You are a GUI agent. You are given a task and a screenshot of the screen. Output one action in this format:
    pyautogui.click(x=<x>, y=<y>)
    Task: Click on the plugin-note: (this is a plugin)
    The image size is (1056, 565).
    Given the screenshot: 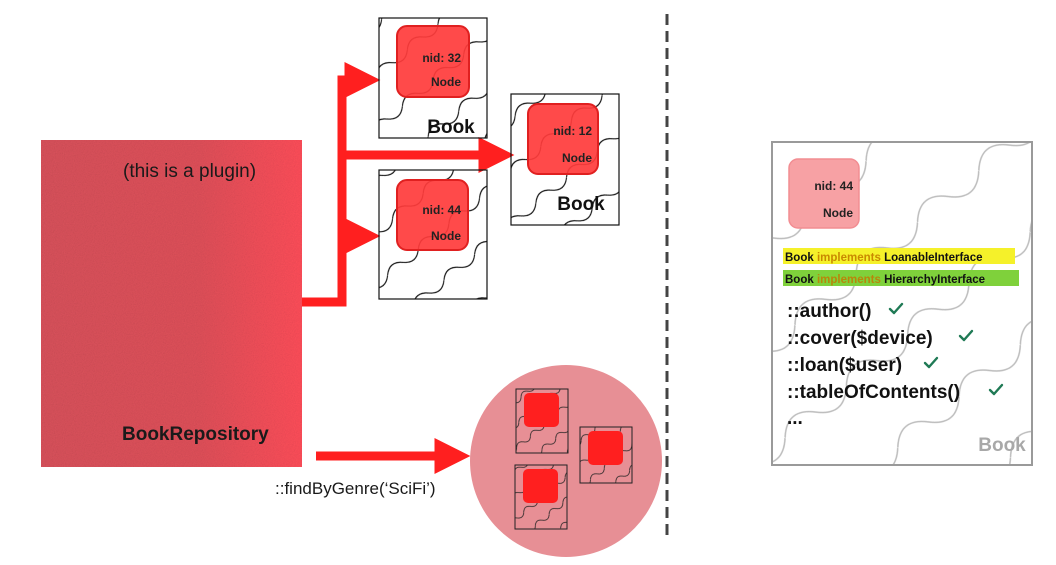 What is the action you would take?
    pyautogui.click(x=189, y=171)
    